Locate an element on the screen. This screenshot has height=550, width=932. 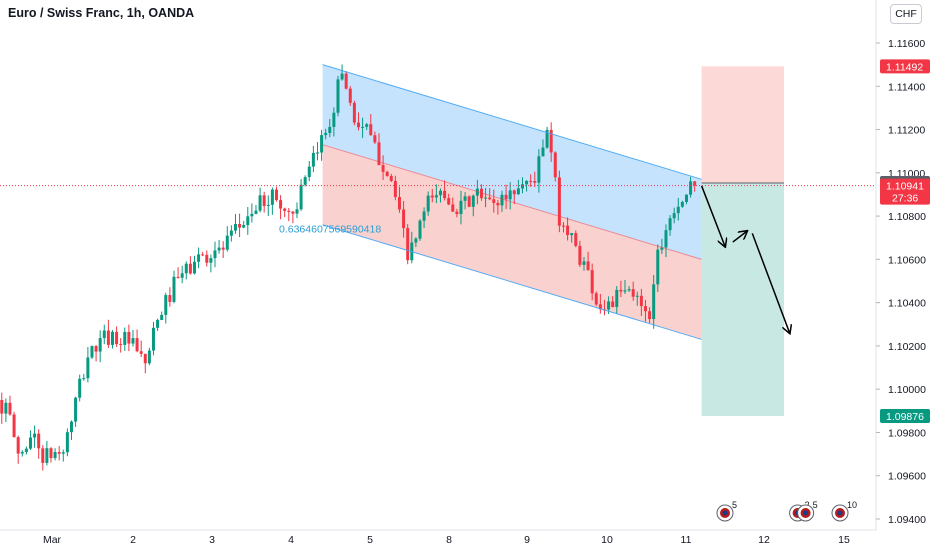
events-layer: 52510 is located at coordinates (786, 511).